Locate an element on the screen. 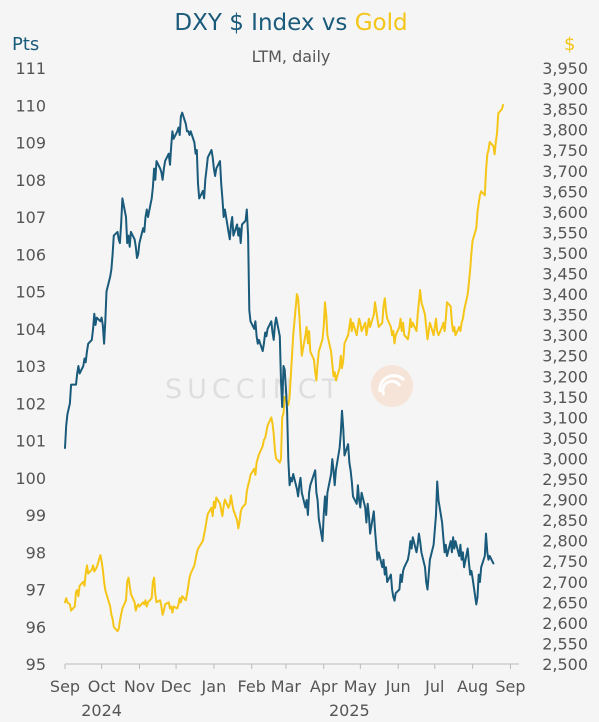 This screenshot has width=599, height=722. x-tick-label: Oct is located at coordinates (102, 686).